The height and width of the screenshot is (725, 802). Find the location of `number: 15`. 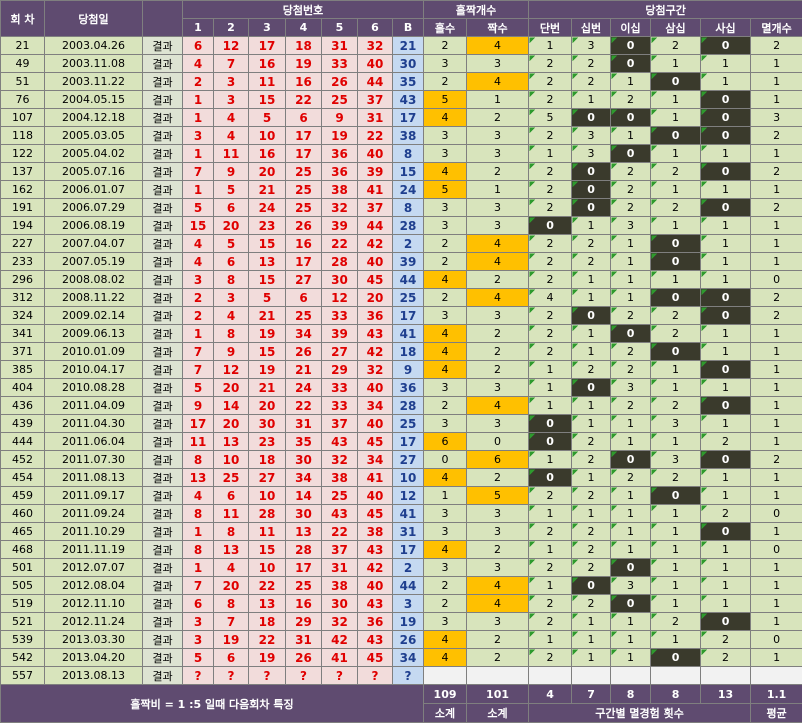

number: 15 is located at coordinates (267, 243).